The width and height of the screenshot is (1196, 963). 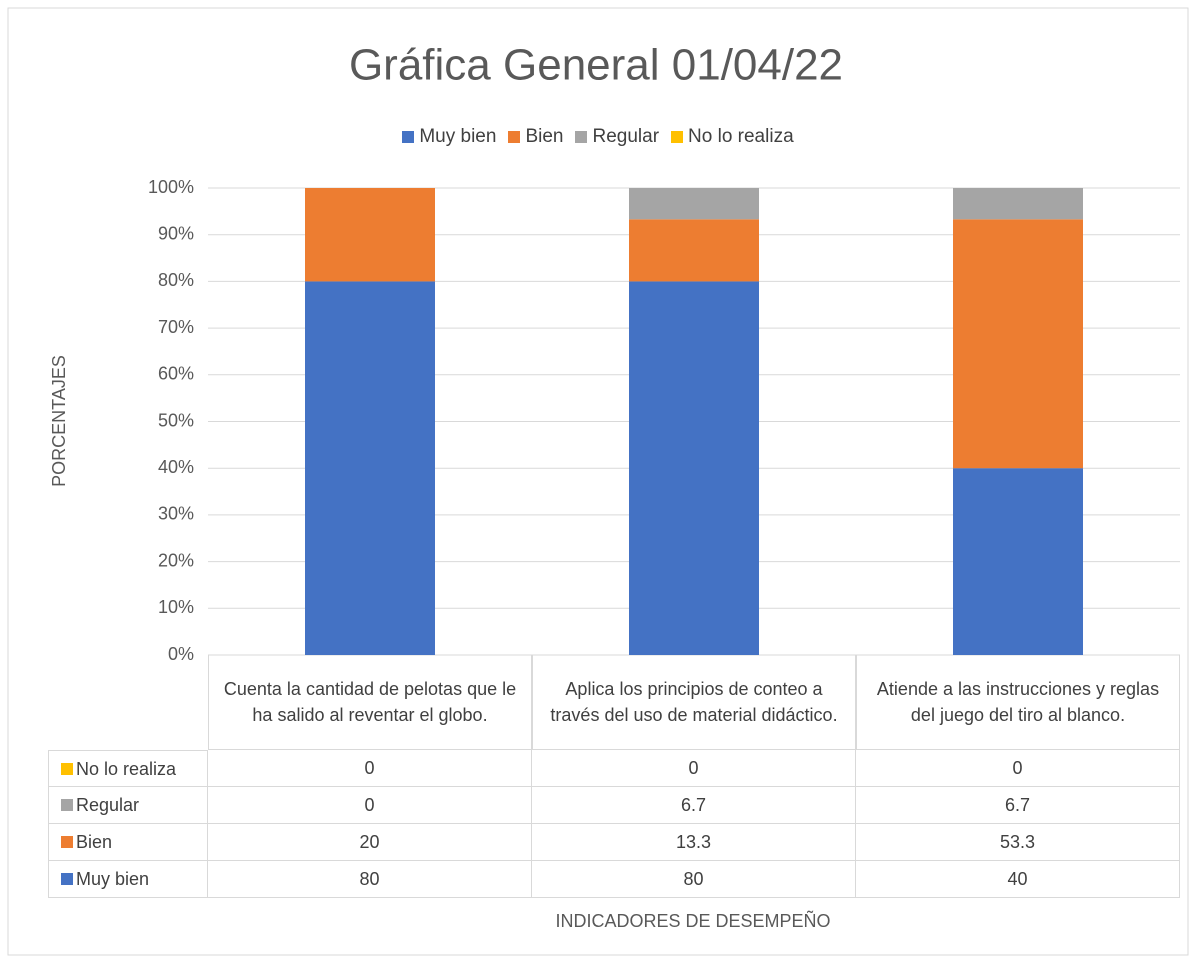 I want to click on table-row-header: Muy bien, so click(x=128, y=879).